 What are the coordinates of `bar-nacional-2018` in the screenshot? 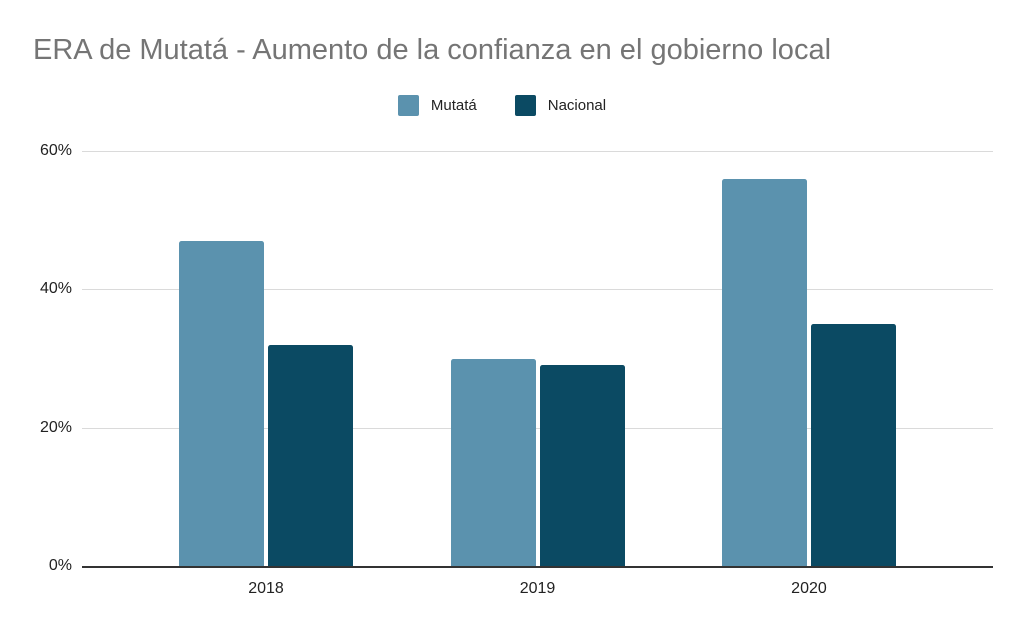 It's located at (311, 455).